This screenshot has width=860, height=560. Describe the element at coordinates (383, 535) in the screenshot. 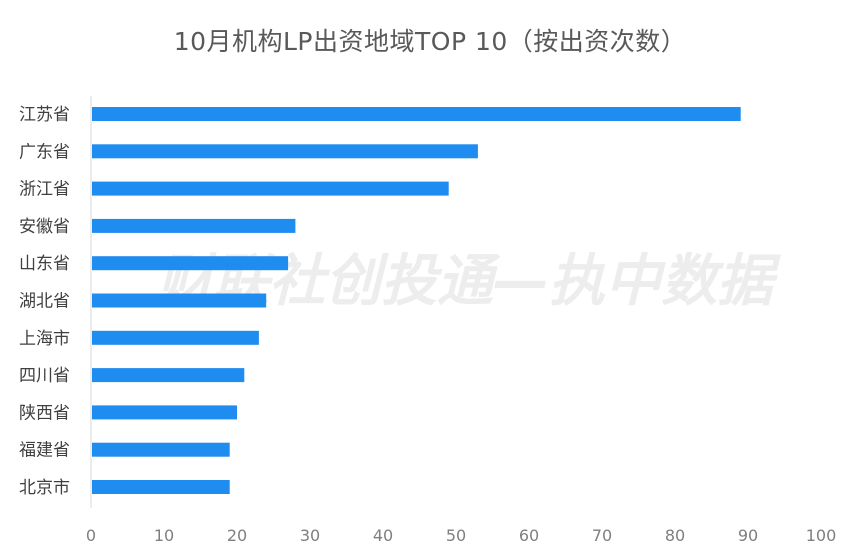

I see `x-tick-label: 40` at that location.